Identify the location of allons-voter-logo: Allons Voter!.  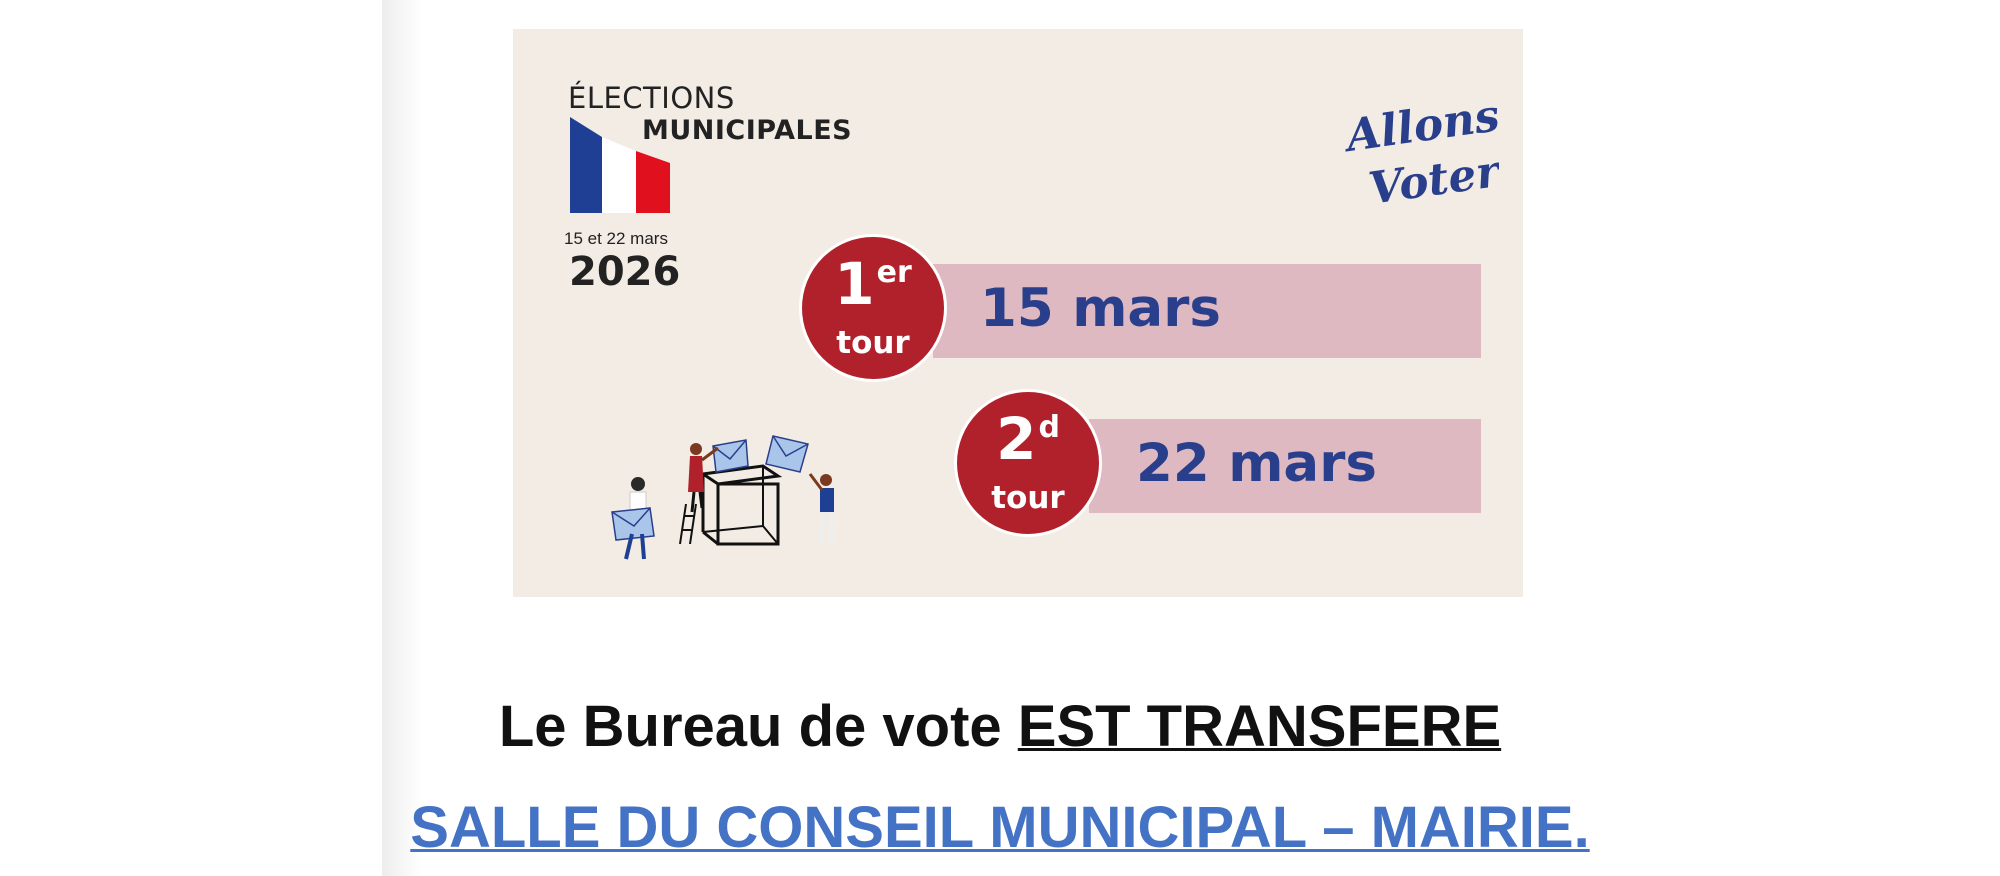
(1419, 152).